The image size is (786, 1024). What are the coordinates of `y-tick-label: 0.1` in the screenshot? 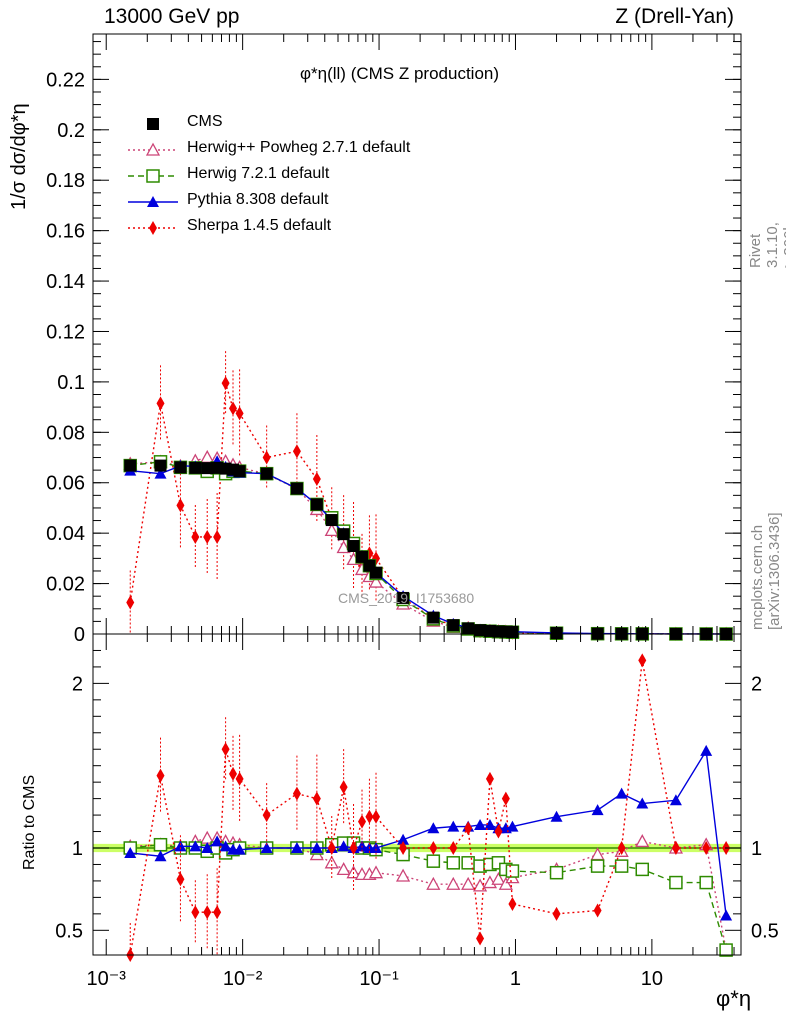 It's located at (71, 383).